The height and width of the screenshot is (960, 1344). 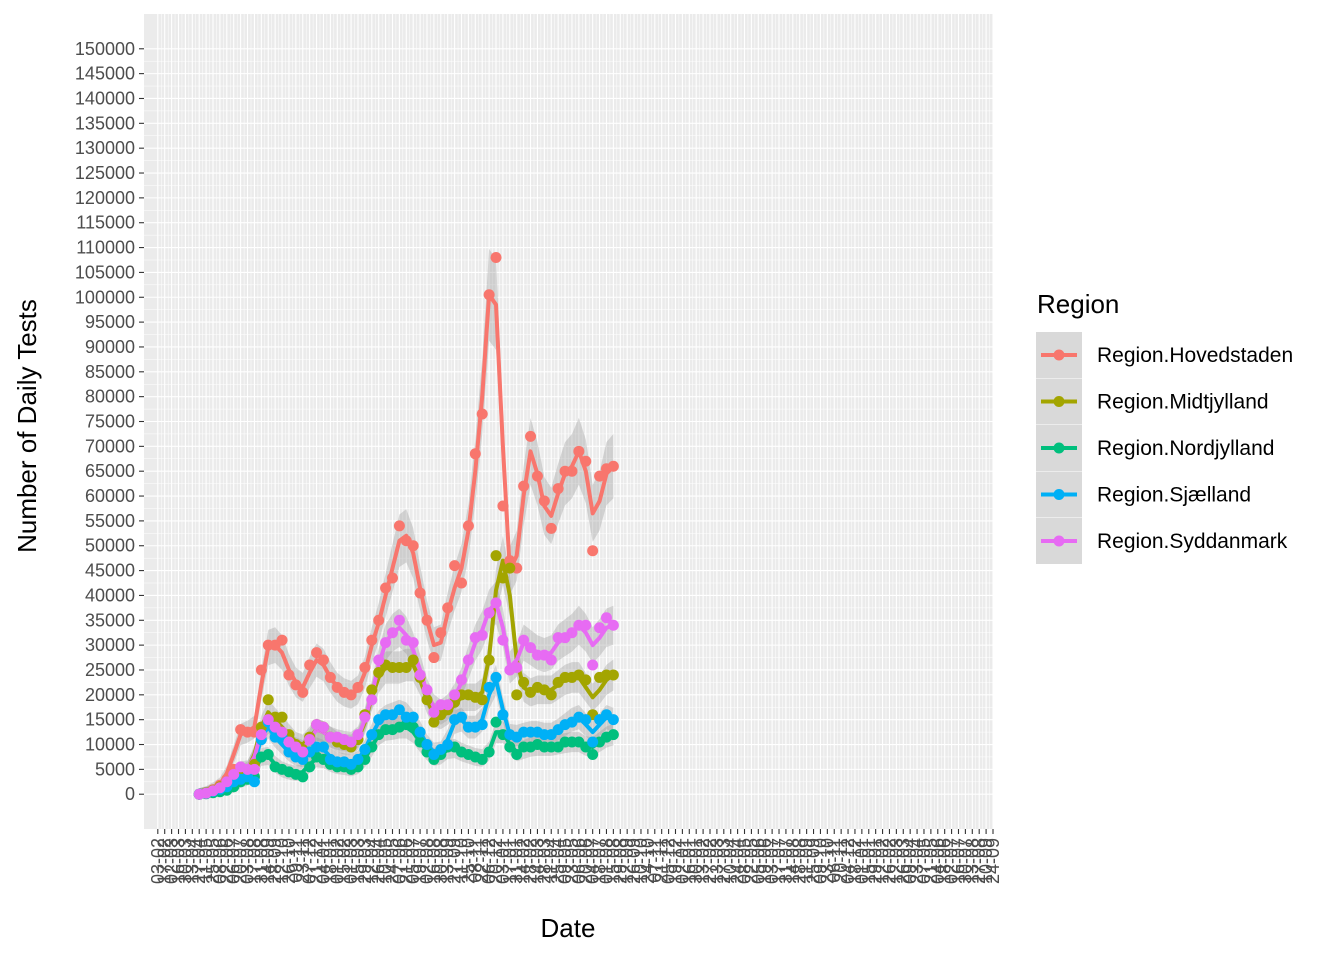 I want to click on x-tick-label: 12-10, so click(x=282, y=861).